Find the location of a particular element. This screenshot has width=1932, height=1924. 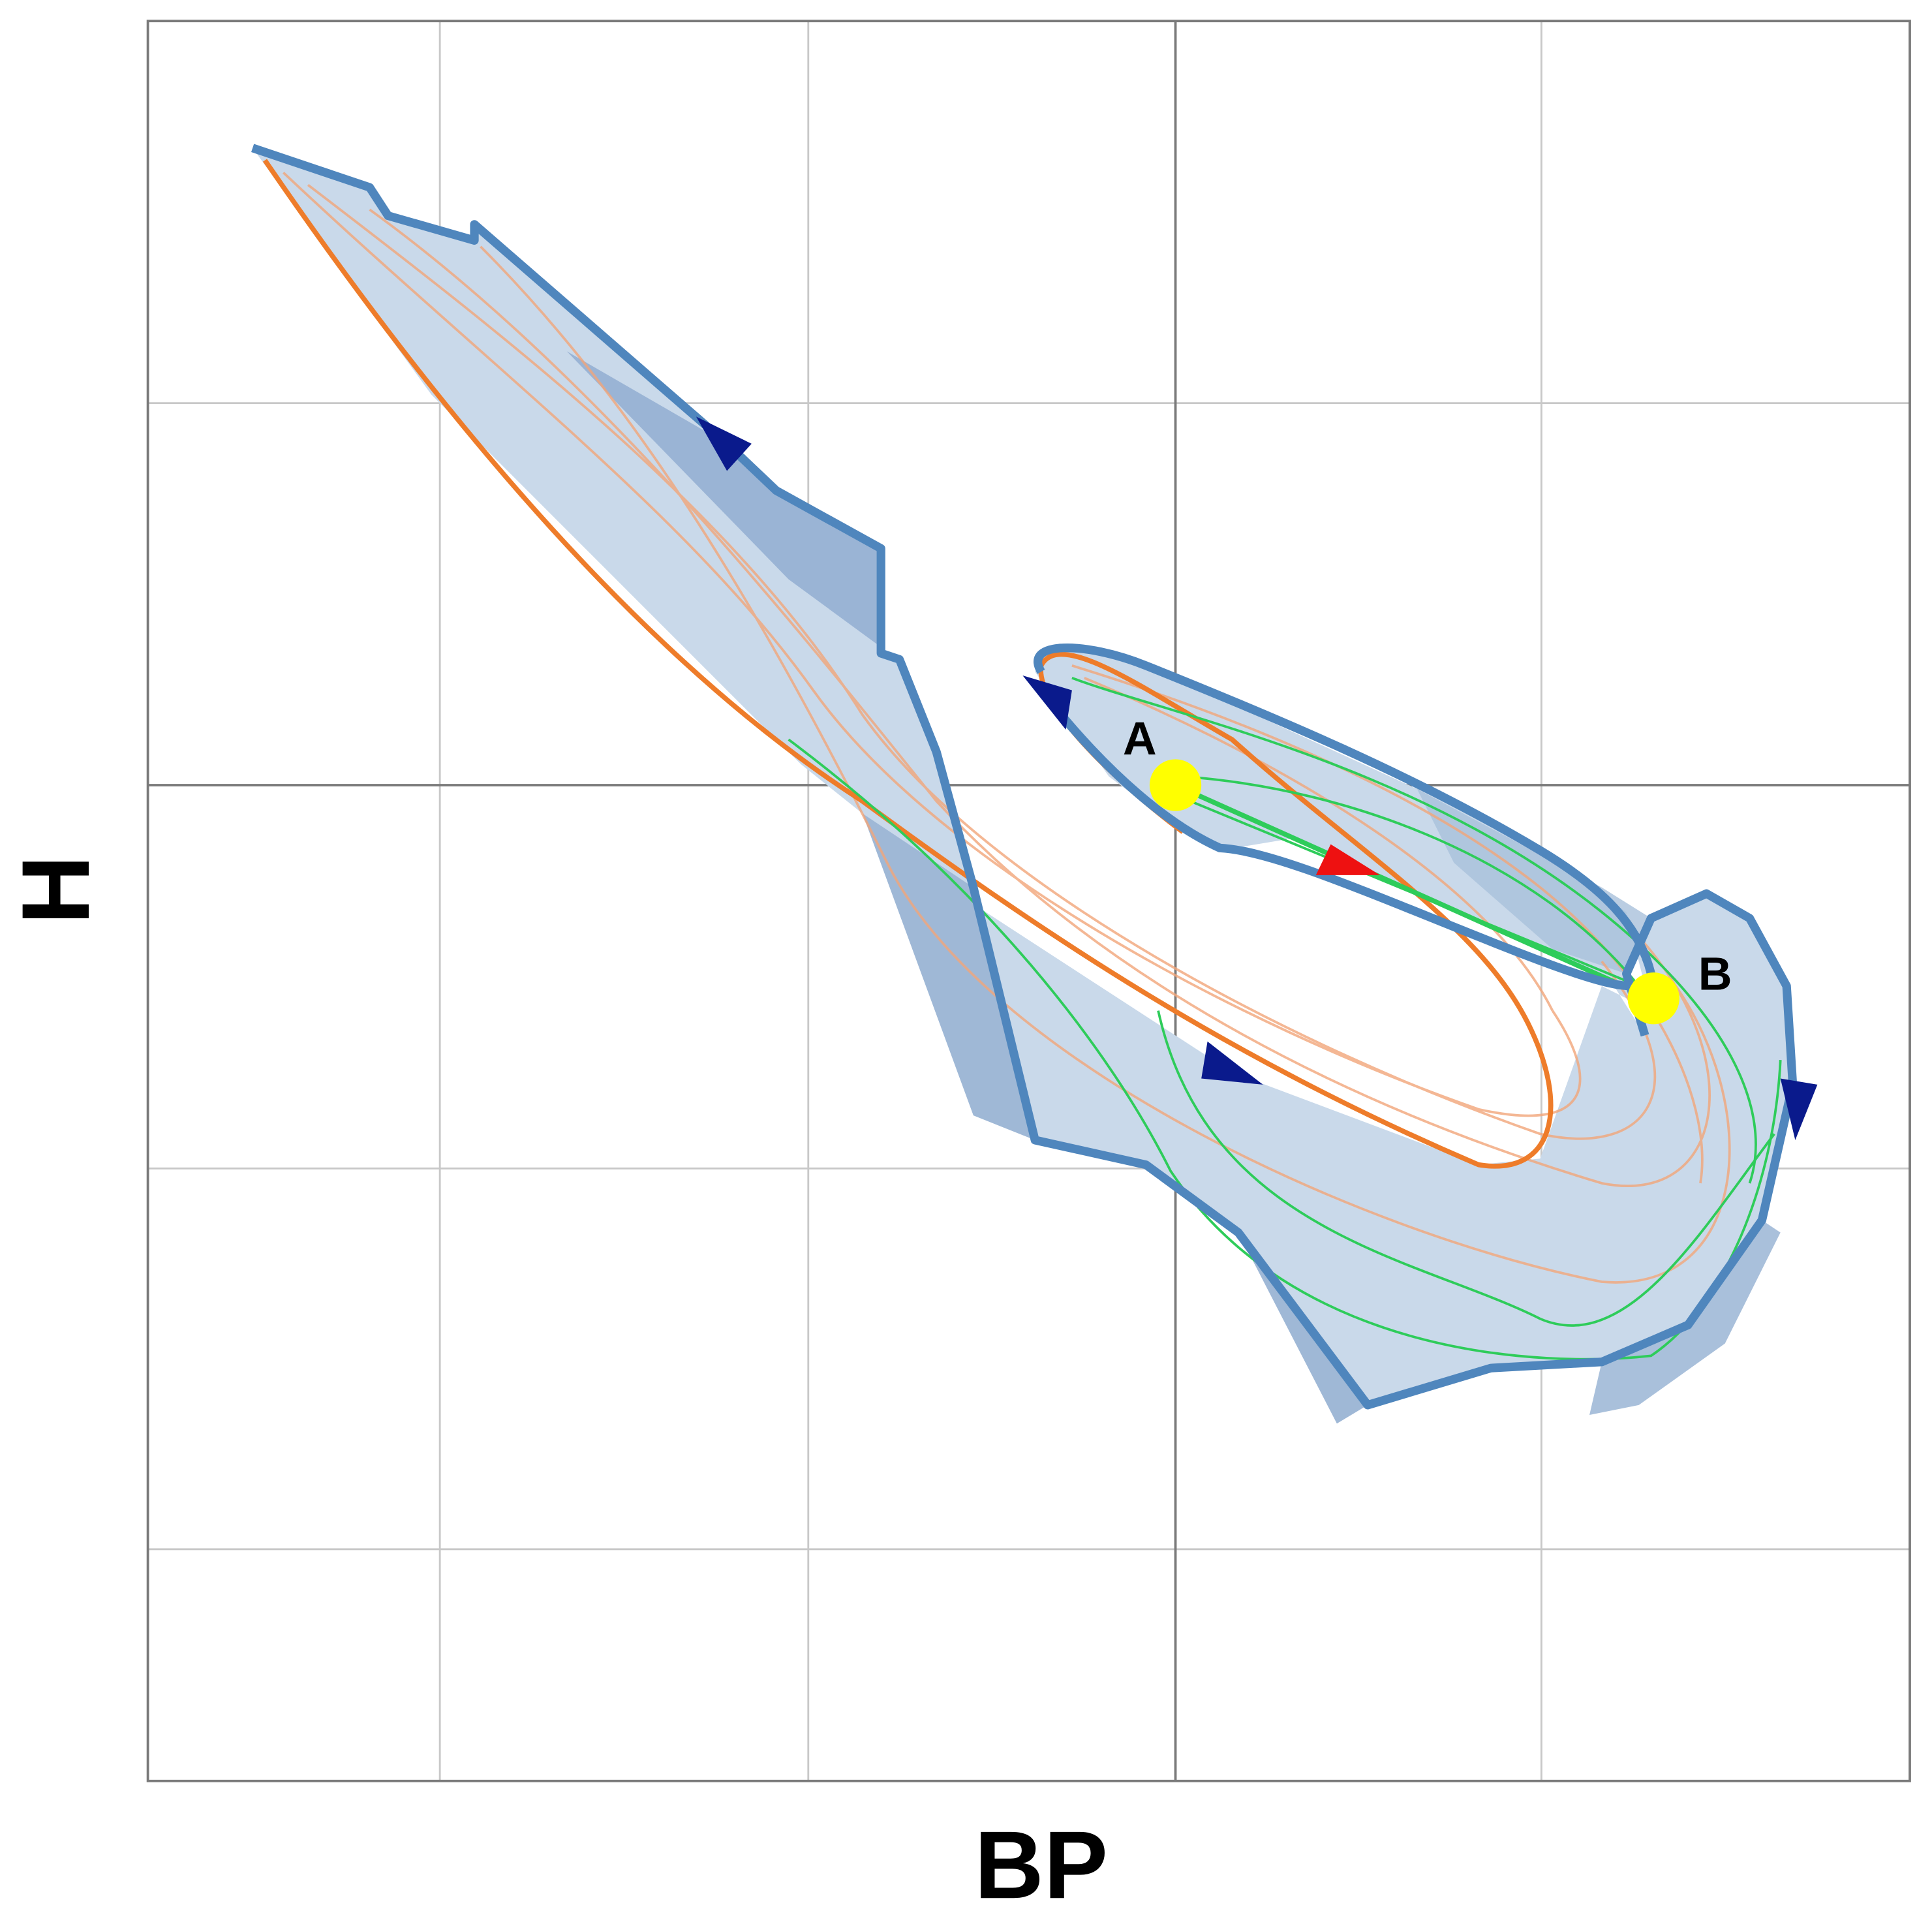

point-label: A is located at coordinates (1140, 739).